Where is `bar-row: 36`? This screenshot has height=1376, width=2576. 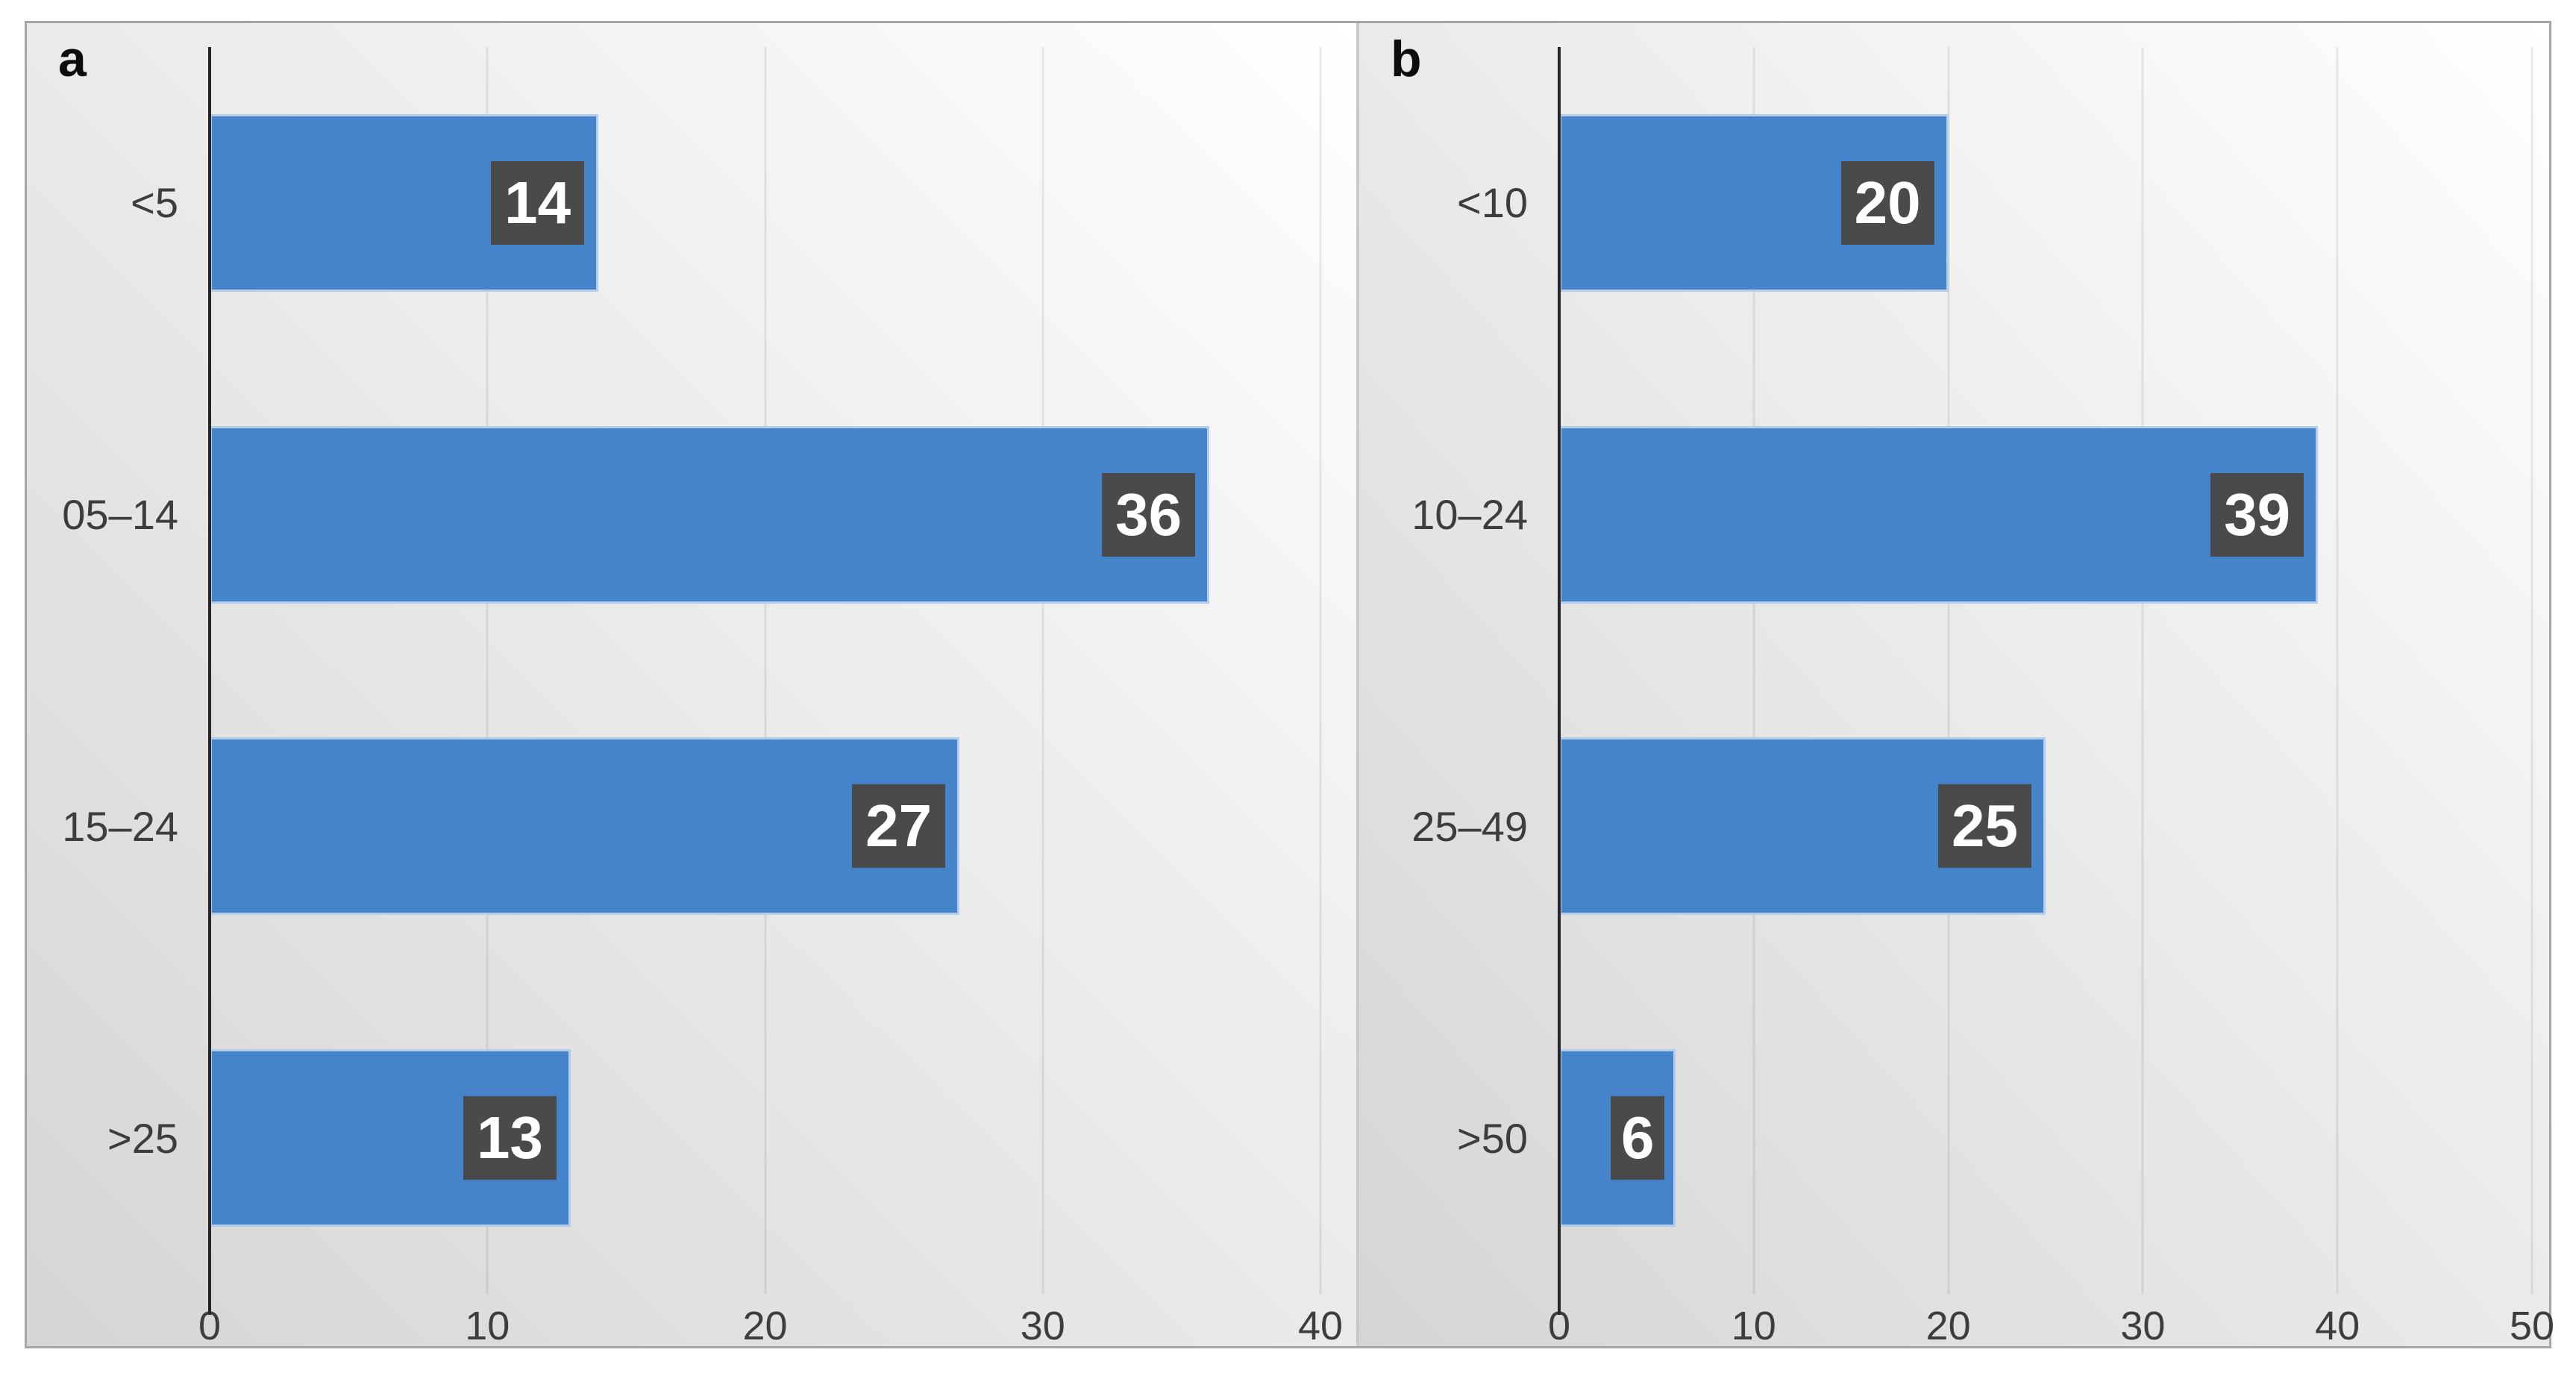 bar-row: 36 is located at coordinates (765, 515).